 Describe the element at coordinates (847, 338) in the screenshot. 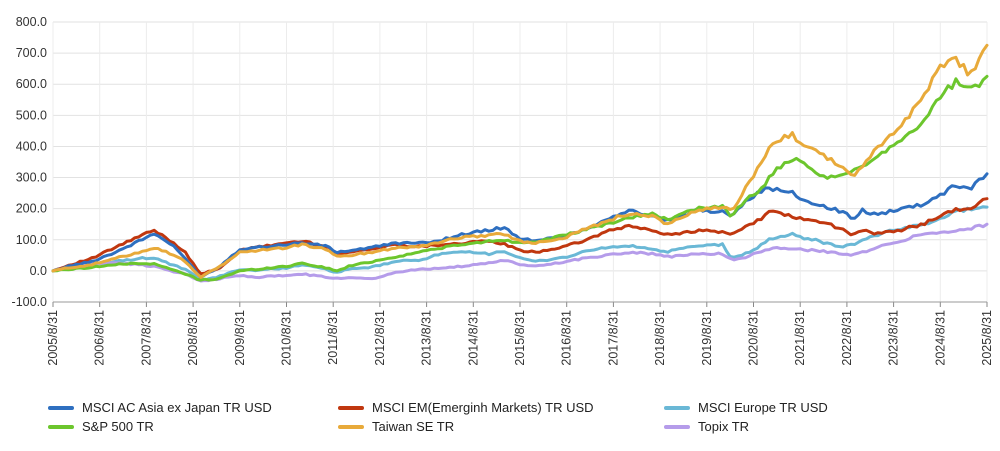

I see `x-tick-label: 2022/8/31` at that location.